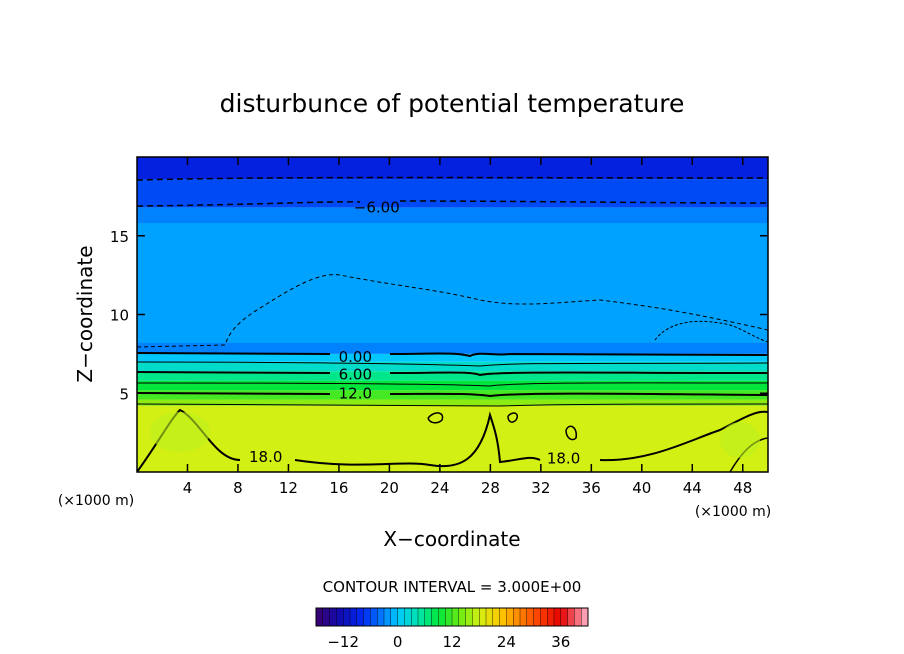 Image resolution: width=904 pixels, height=654 pixels. Describe the element at coordinates (355, 393) in the screenshot. I see `contour-label-3: 12.0` at that location.